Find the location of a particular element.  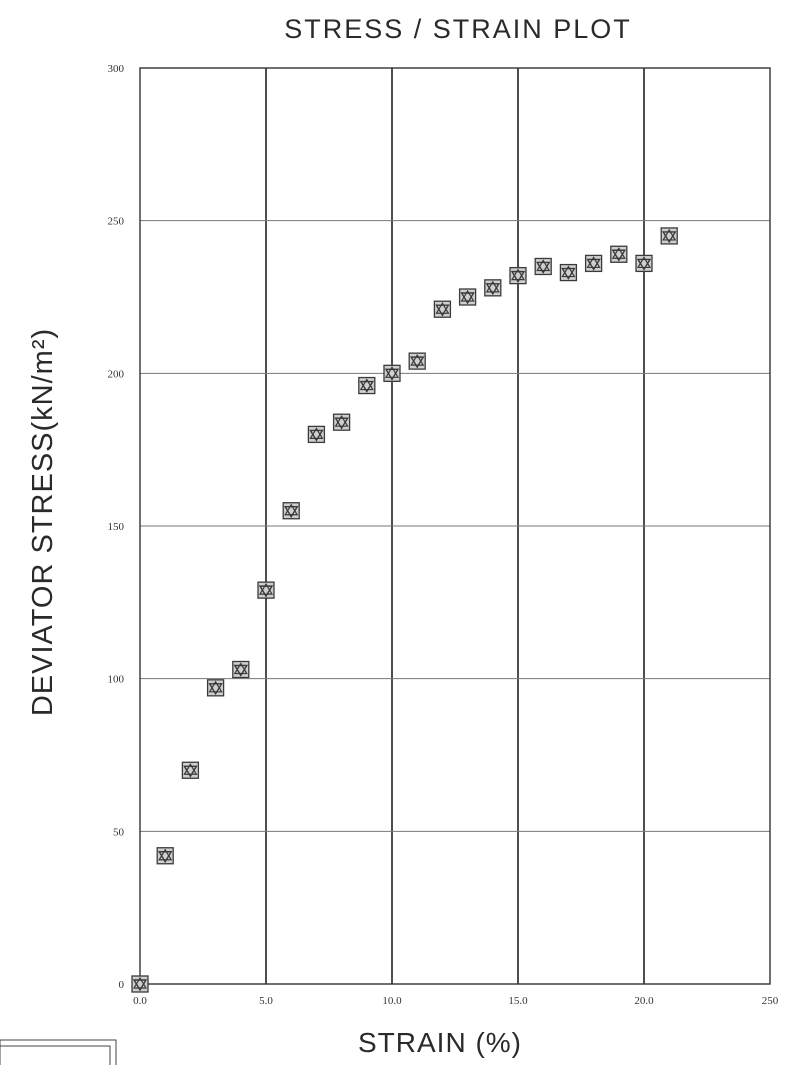

y-axis-ticks: 0 50 100 150 200 250 300 is located at coordinates (116, 527).